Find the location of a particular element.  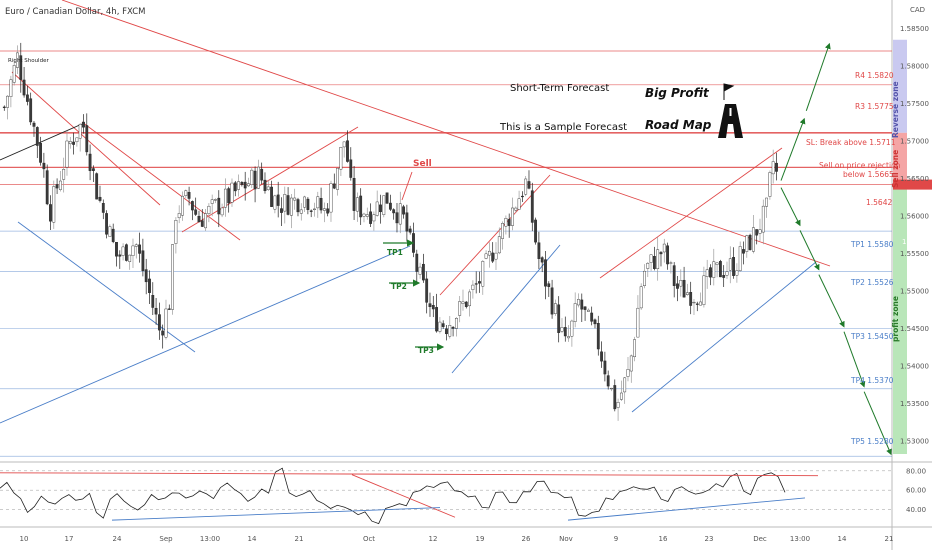

price-tick-label: 1.57500 is located at coordinates (914, 104).